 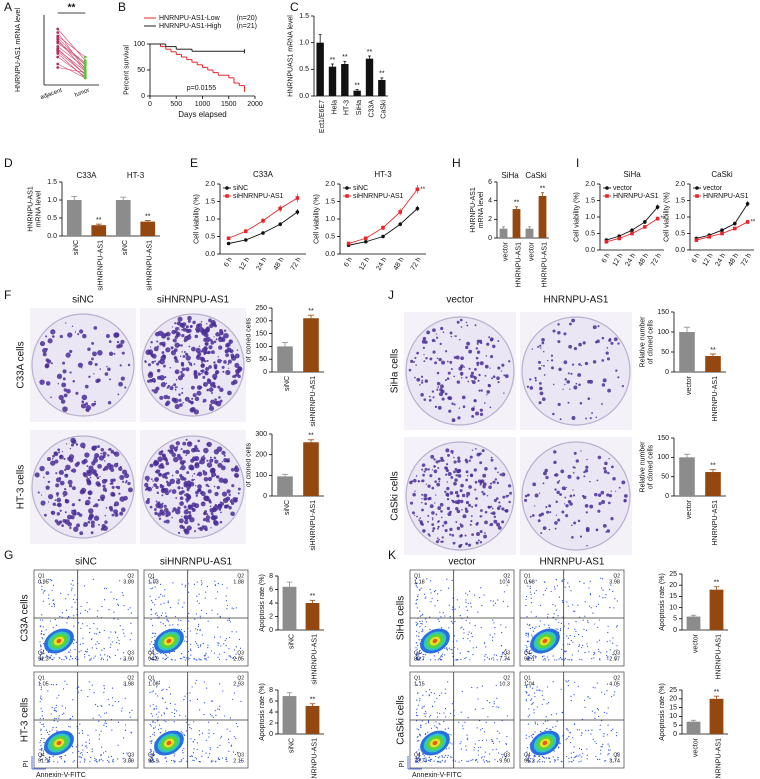 I want to click on bar, so click(x=713, y=364).